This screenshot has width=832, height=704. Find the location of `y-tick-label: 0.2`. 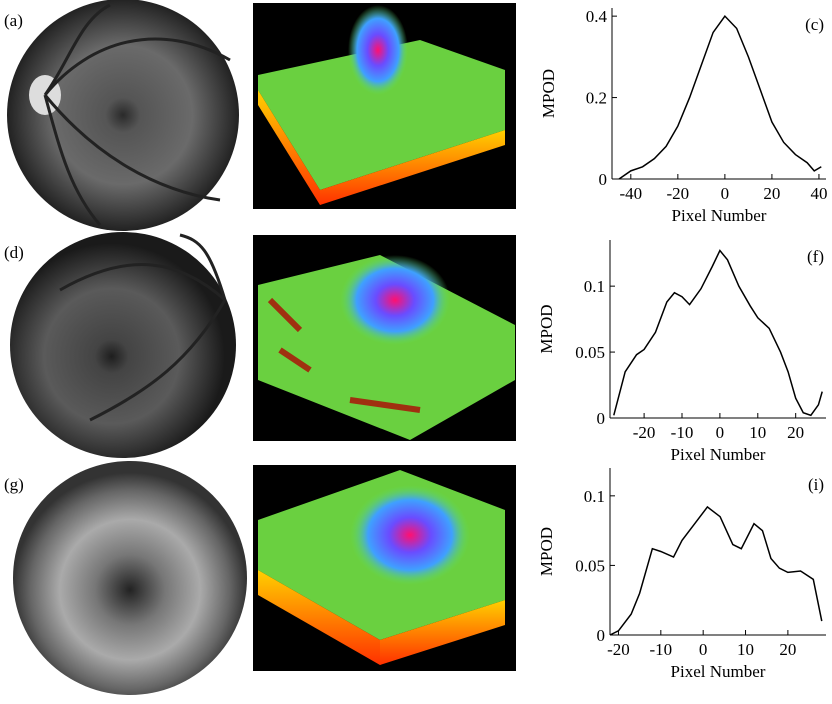

y-tick-label: 0.2 is located at coordinates (596, 98).